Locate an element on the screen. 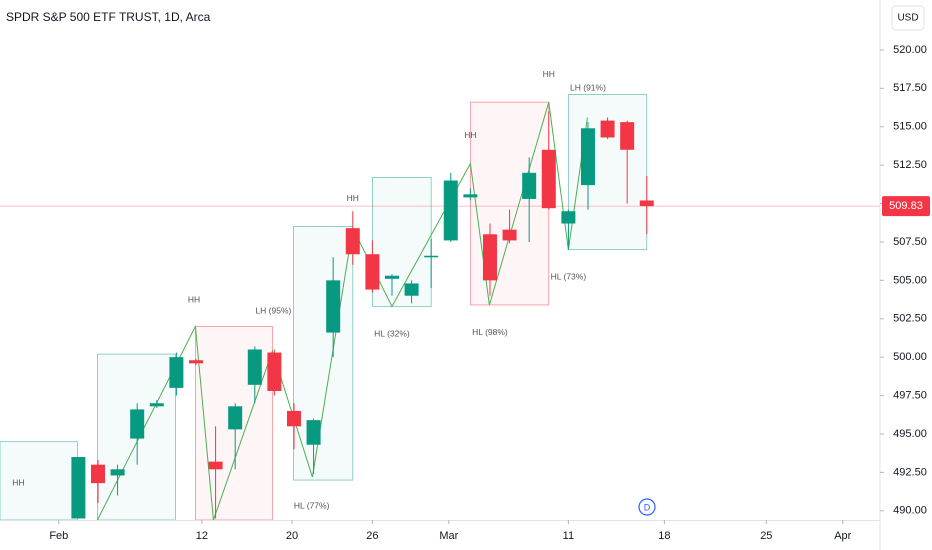 The height and width of the screenshot is (550, 932). y-tick-label: 507.50 is located at coordinates (910, 242).